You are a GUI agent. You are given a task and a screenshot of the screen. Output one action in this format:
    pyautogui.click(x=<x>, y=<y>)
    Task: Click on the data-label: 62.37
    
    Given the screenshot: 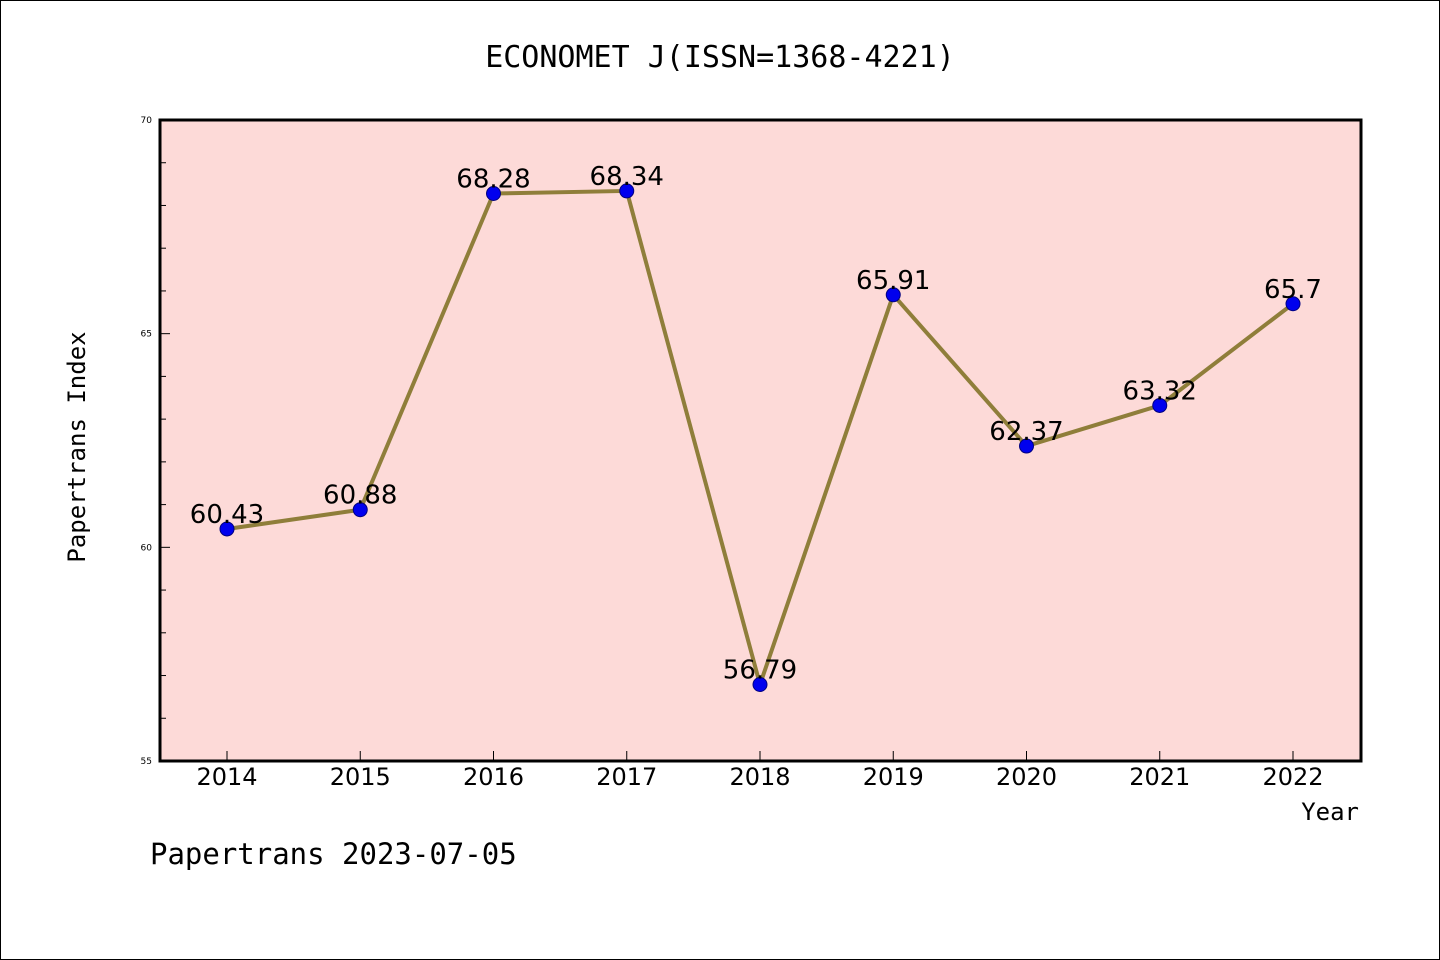 What is the action you would take?
    pyautogui.click(x=1026, y=432)
    